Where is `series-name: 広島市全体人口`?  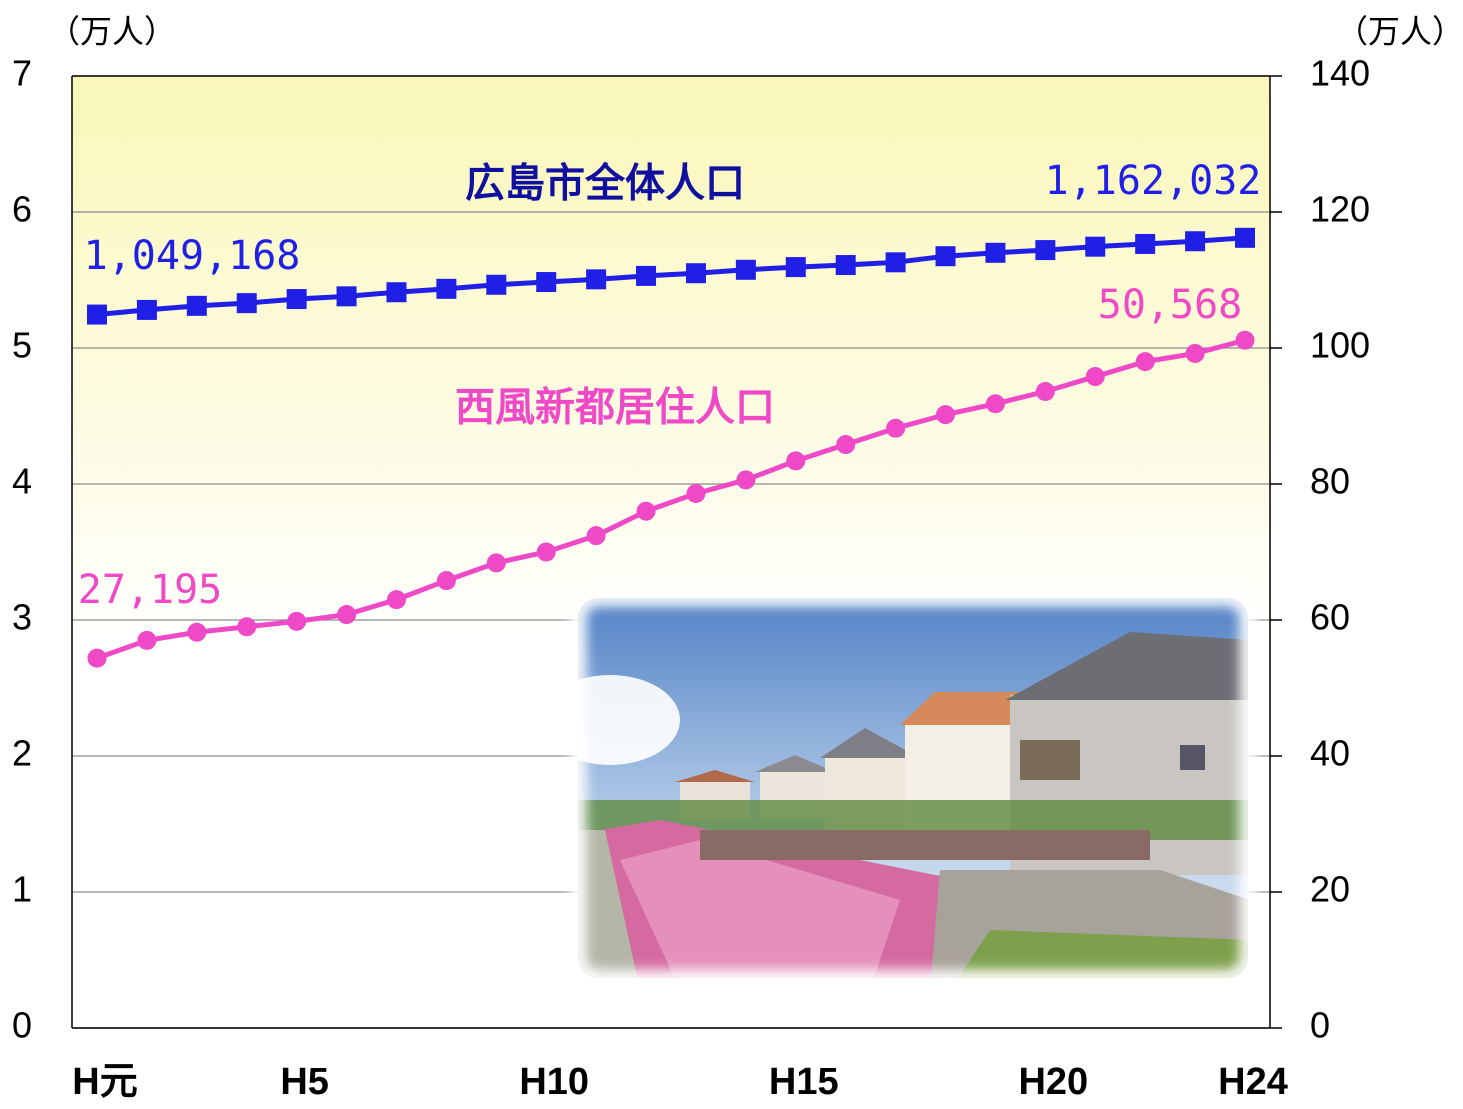 series-name: 広島市全体人口 is located at coordinates (605, 183).